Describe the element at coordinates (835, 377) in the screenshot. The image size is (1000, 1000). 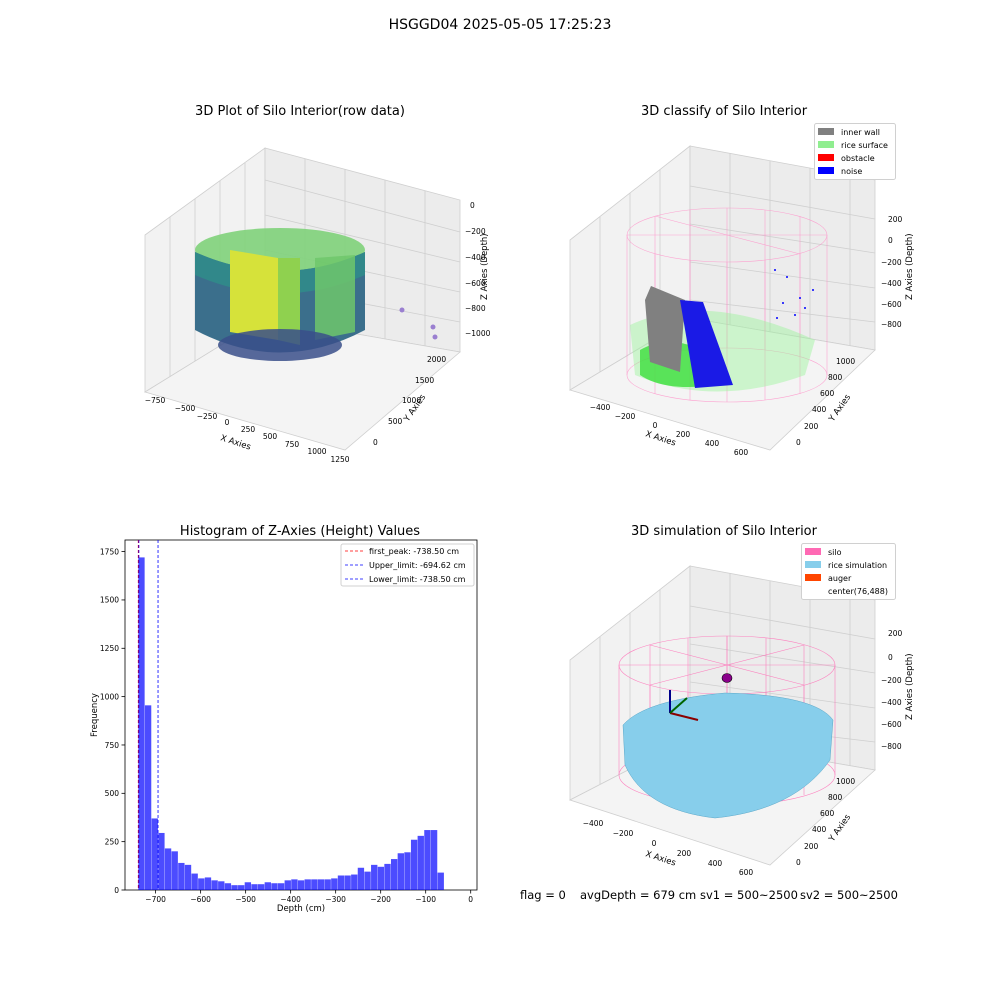
I see `panel2-ytick: 800` at that location.